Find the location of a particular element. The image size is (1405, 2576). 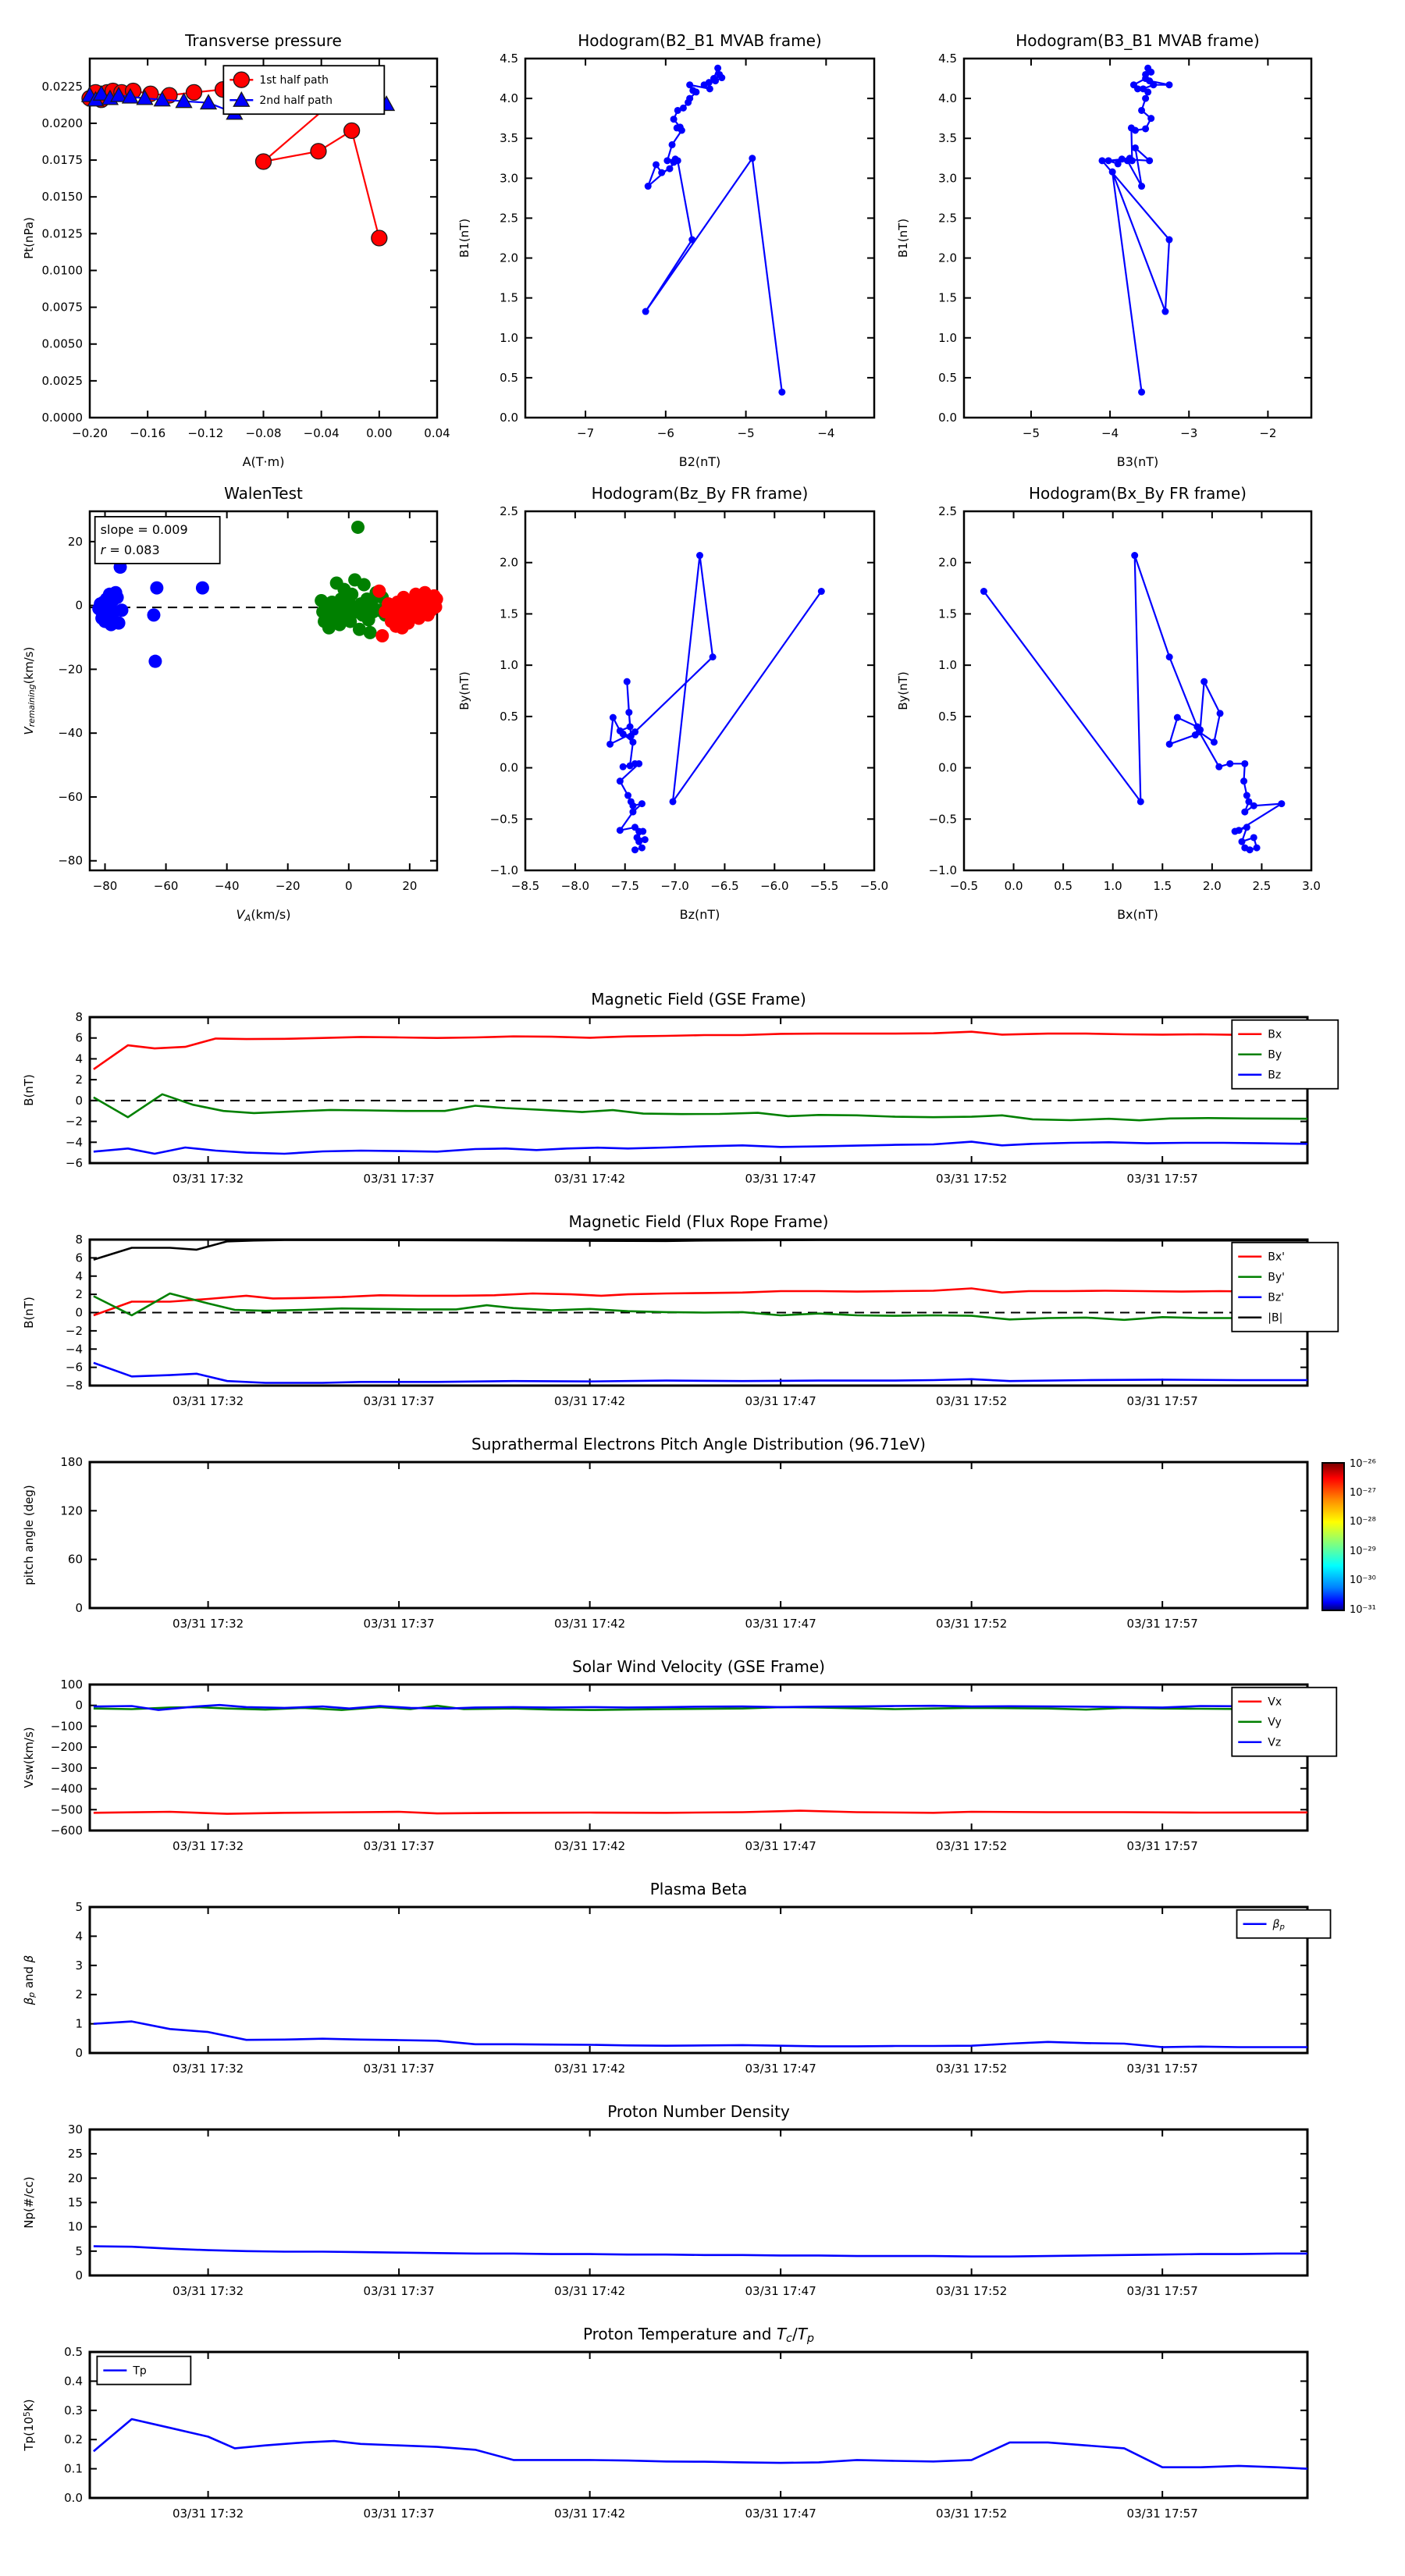

svg-text: Hodogram(B2_B1 MVAB frame) is located at coordinates (699, 40).